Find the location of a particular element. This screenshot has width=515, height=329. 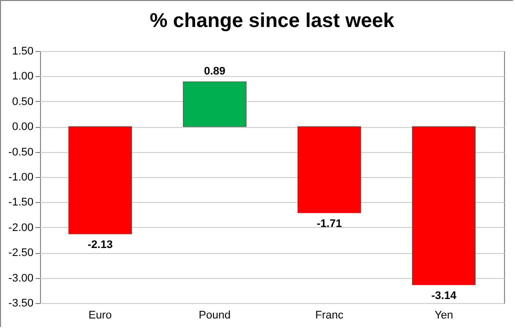

data-label: -2.13 is located at coordinates (100, 244).